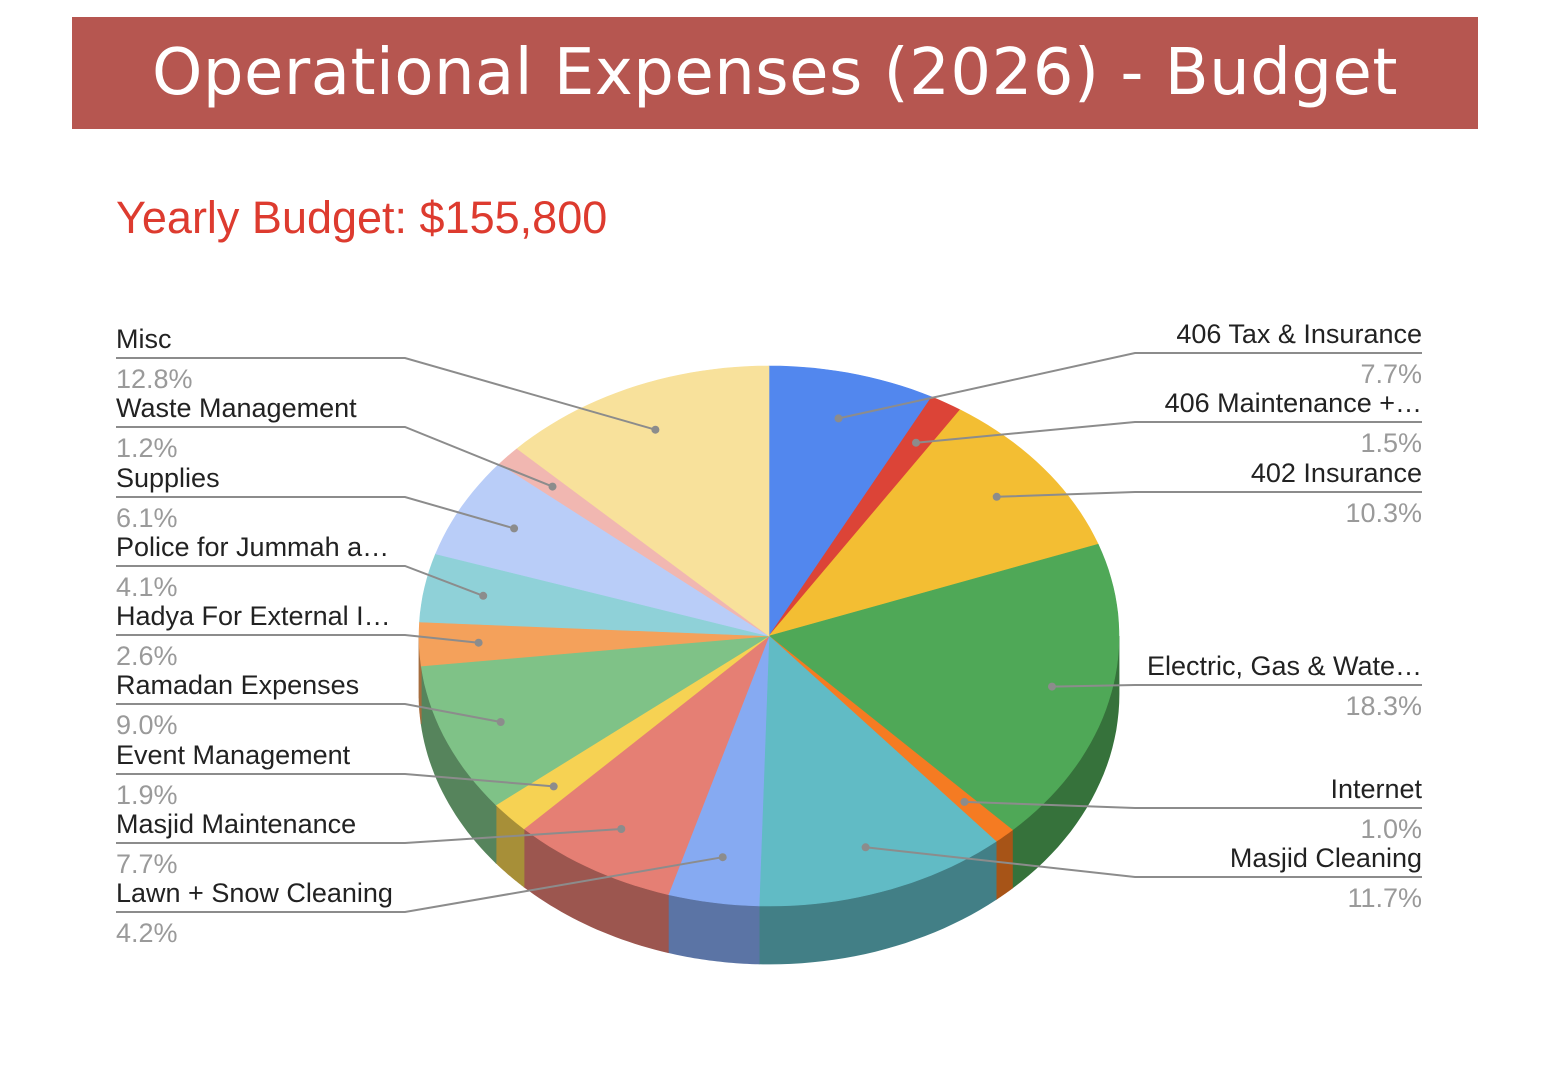 The height and width of the screenshot is (1080, 1548). What do you see at coordinates (233, 755) in the screenshot?
I see `slice-label-8: Event Management` at bounding box center [233, 755].